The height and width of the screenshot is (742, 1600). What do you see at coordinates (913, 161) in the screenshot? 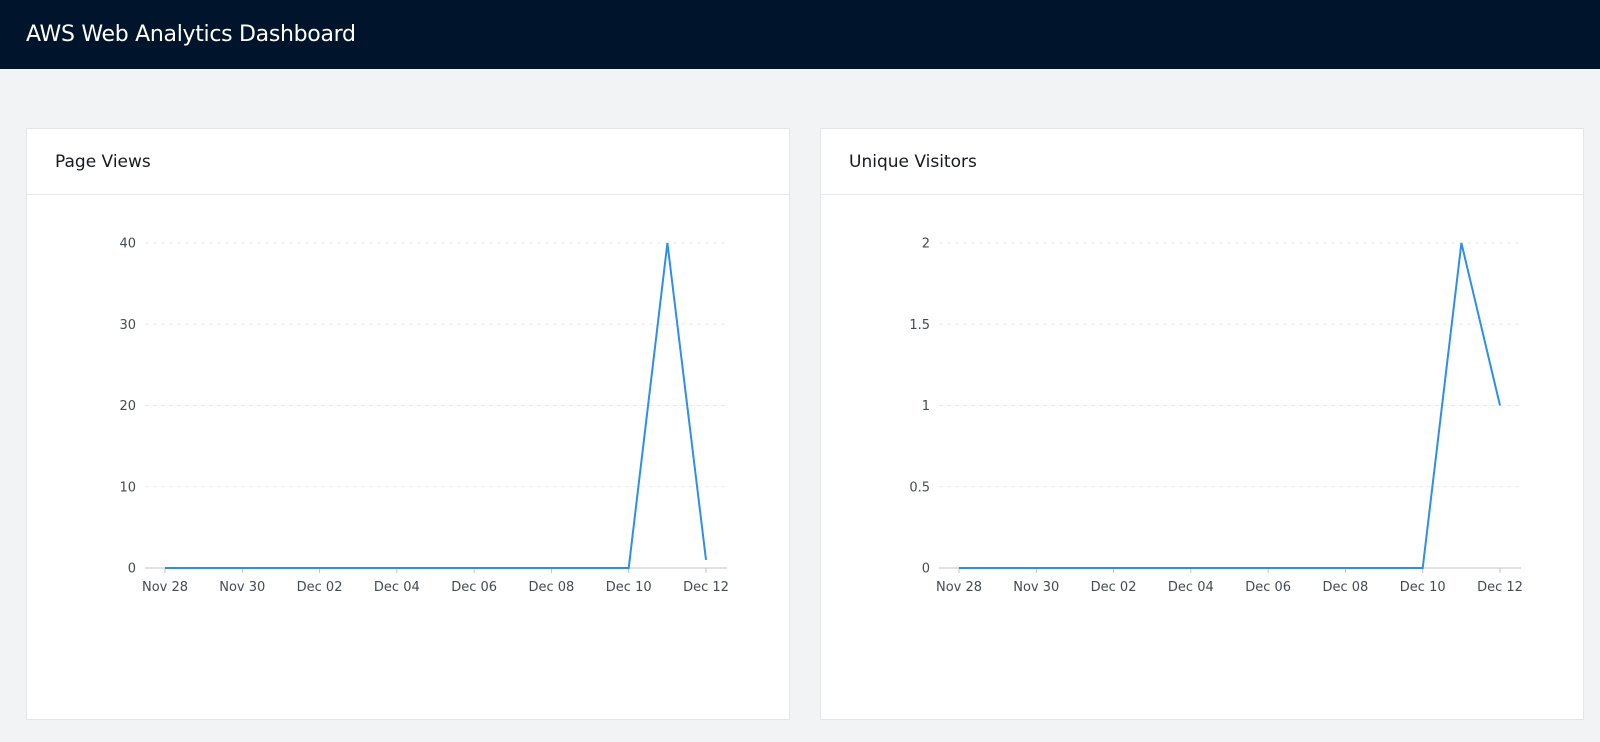
I see `panel-title-unique-visitors: Unique Visitors` at bounding box center [913, 161].